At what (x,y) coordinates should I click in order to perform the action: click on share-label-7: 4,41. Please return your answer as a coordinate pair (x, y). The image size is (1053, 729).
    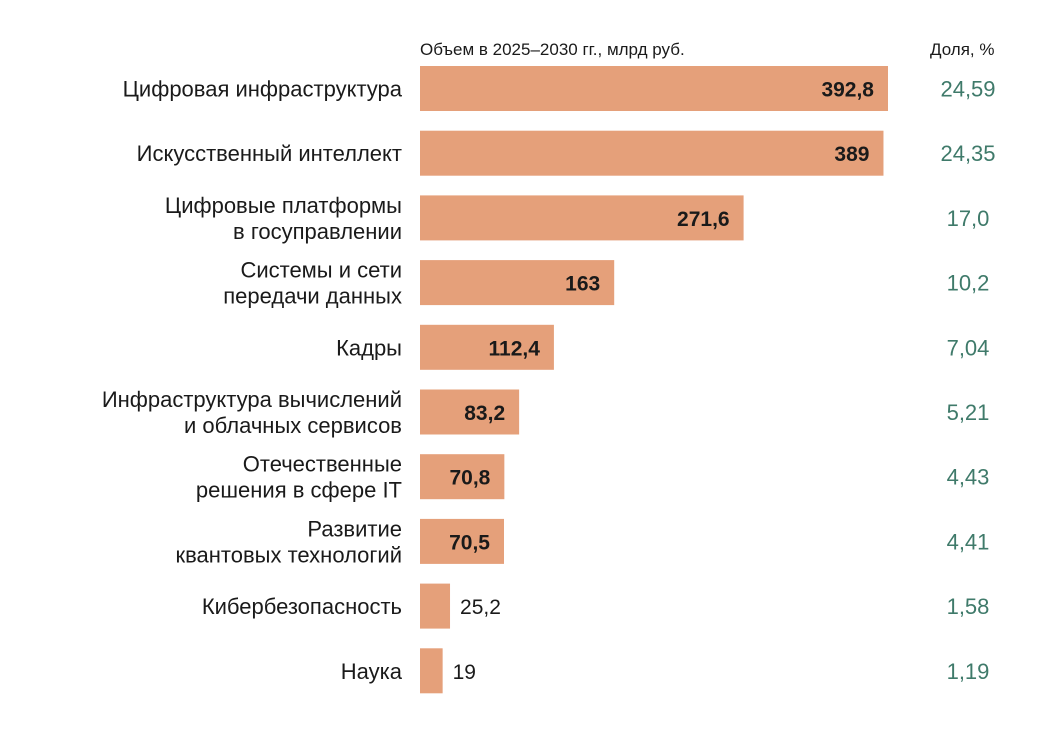
    Looking at the image, I should click on (968, 541).